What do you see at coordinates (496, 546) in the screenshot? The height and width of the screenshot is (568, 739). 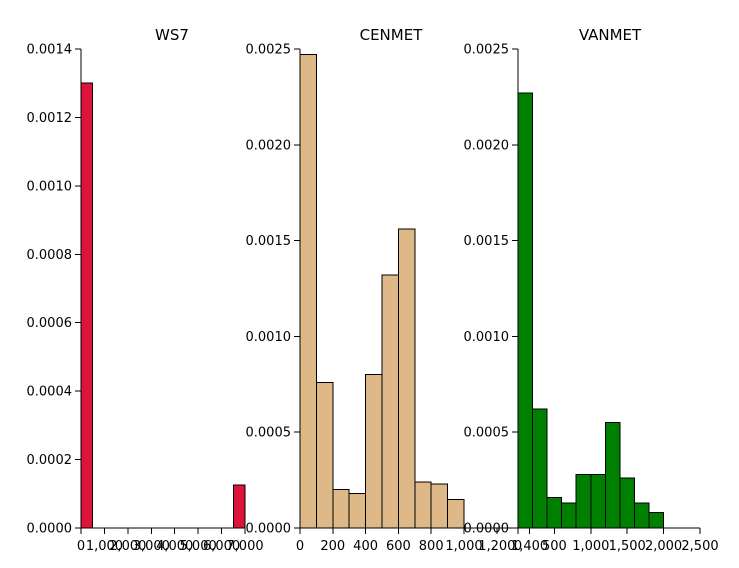 I see `x-tick-label: 1,200` at bounding box center [496, 546].